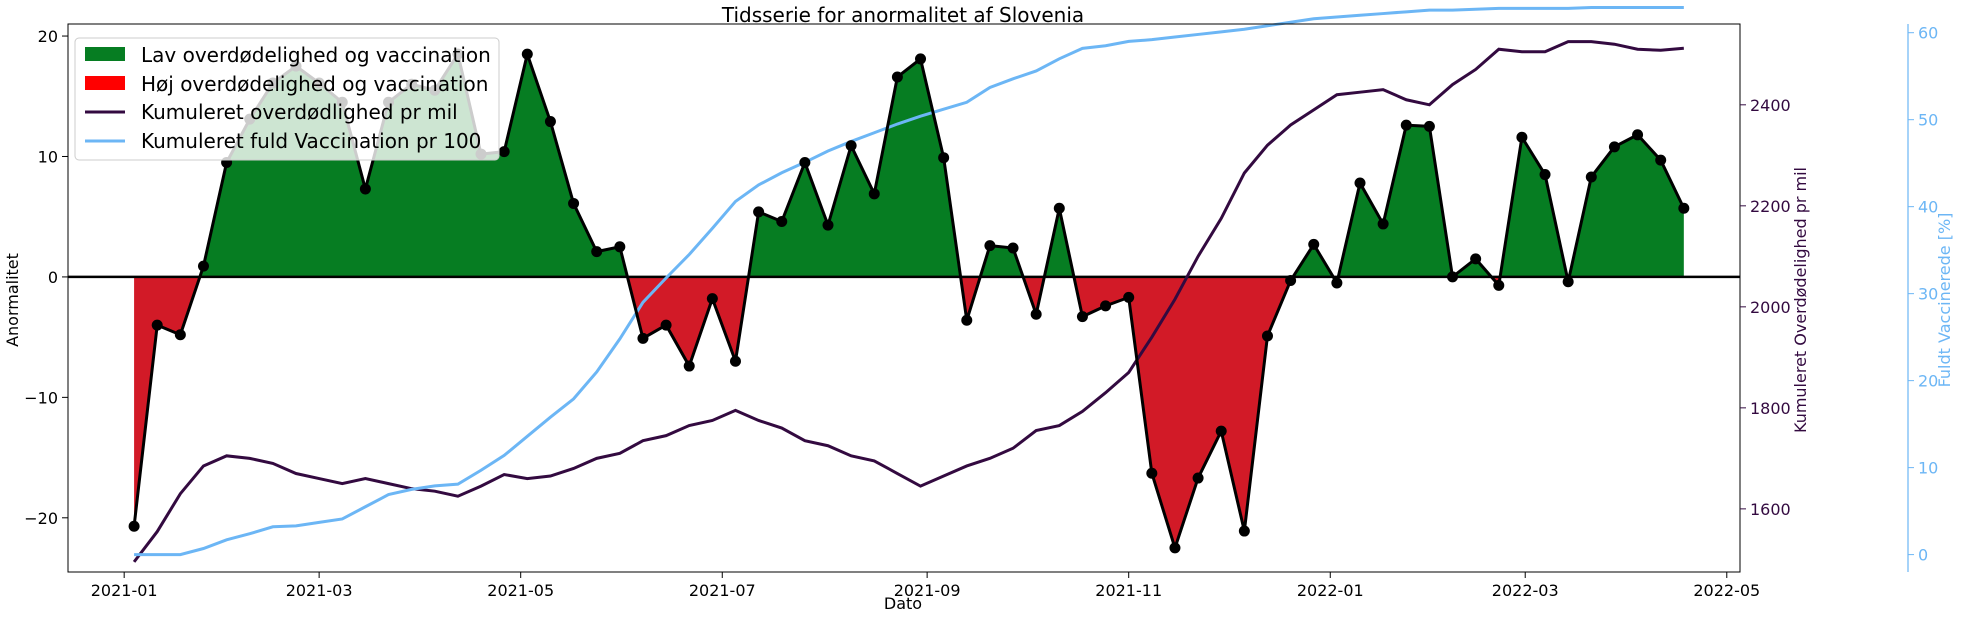 The height and width of the screenshot is (624, 1962). Describe the element at coordinates (12, 300) in the screenshot. I see `y-axis-label: Anormalitet` at that location.